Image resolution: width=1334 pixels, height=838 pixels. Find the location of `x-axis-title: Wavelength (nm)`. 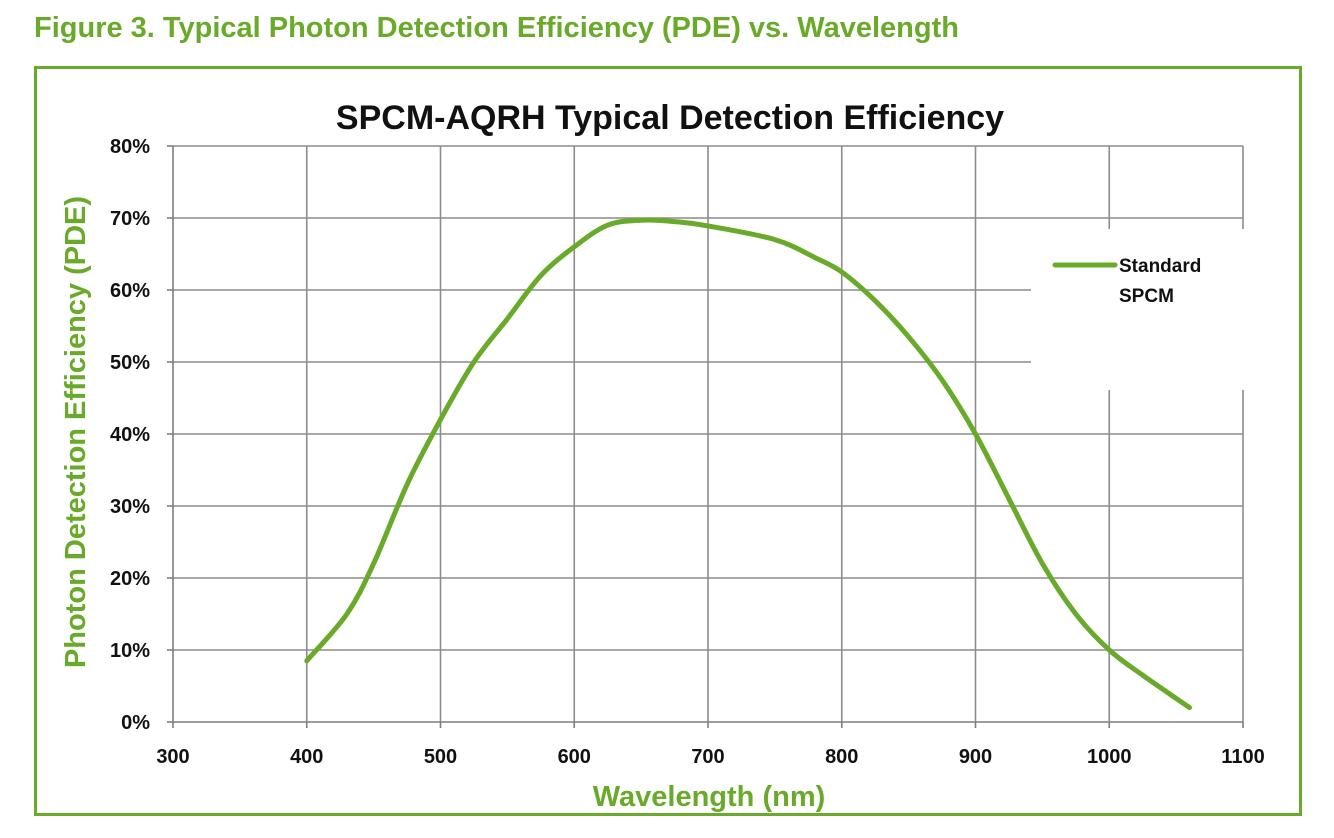

x-axis-title: Wavelength (nm) is located at coordinates (709, 797).